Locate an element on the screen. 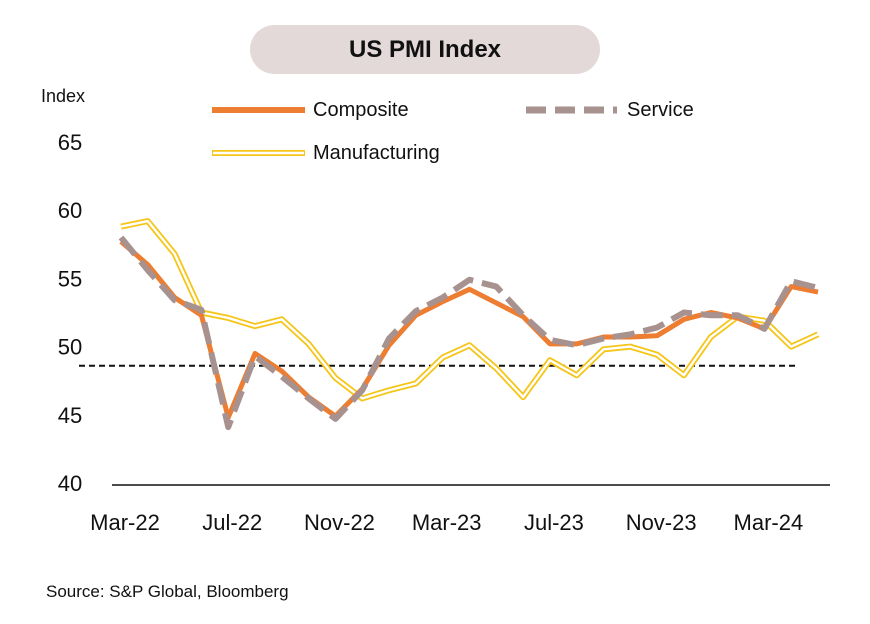  y-tick-label: 45 is located at coordinates (70, 415).